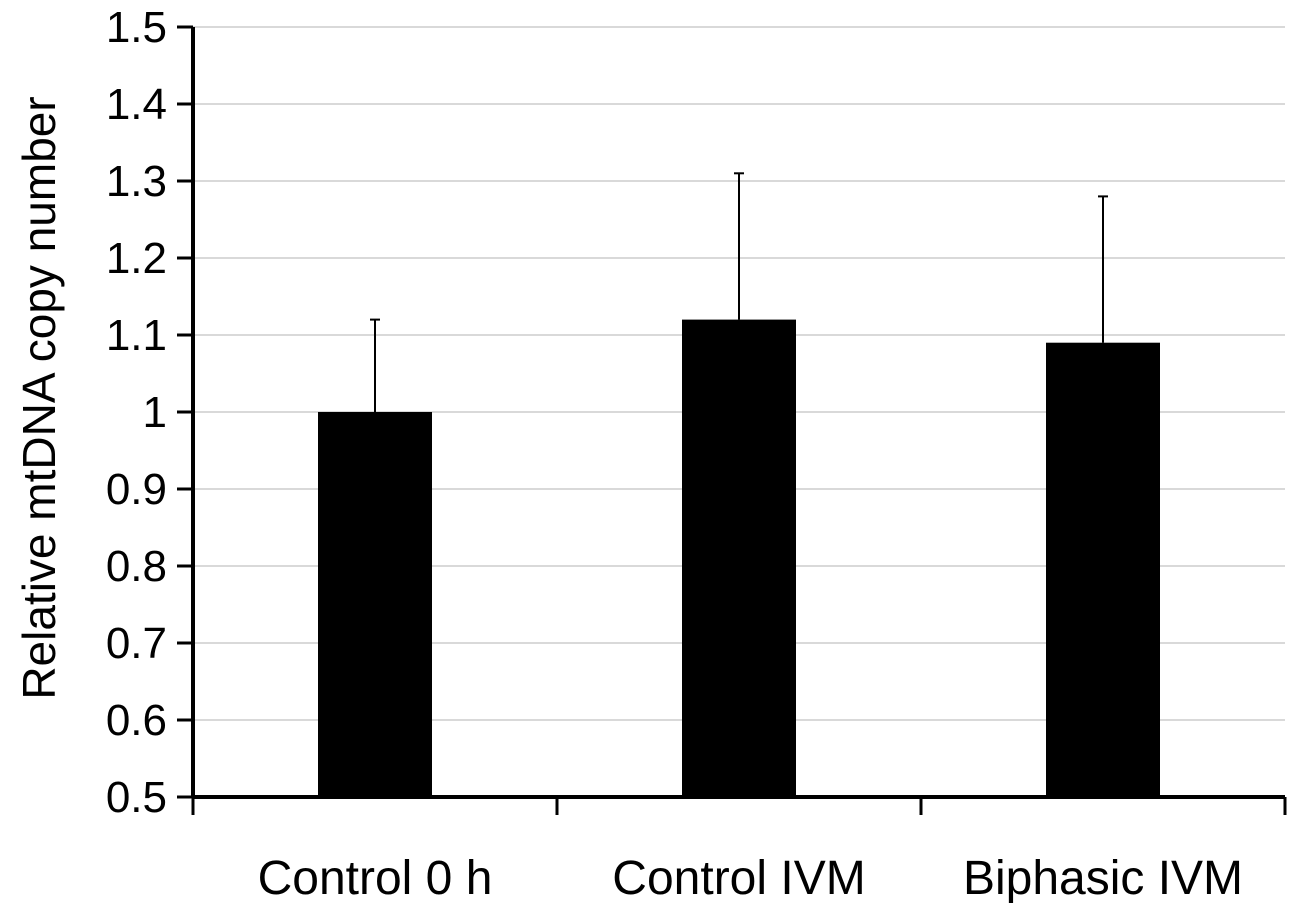  I want to click on y-tick-label: 1.1, so click(136, 335).